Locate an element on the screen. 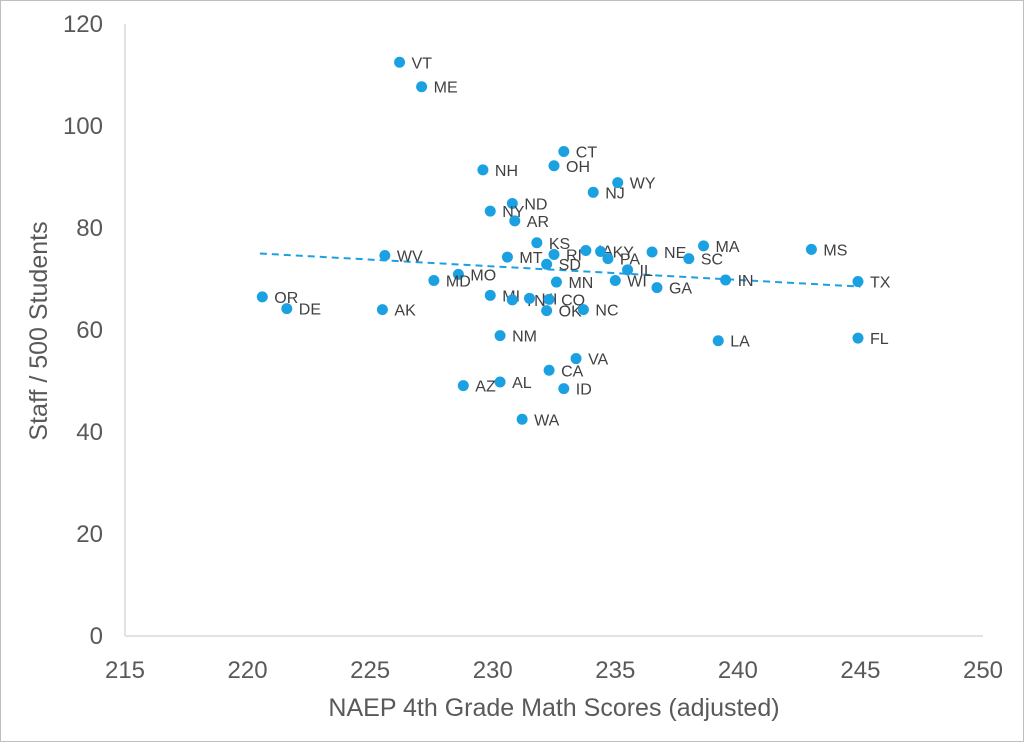 The height and width of the screenshot is (742, 1024). point-label: AZ is located at coordinates (485, 387).